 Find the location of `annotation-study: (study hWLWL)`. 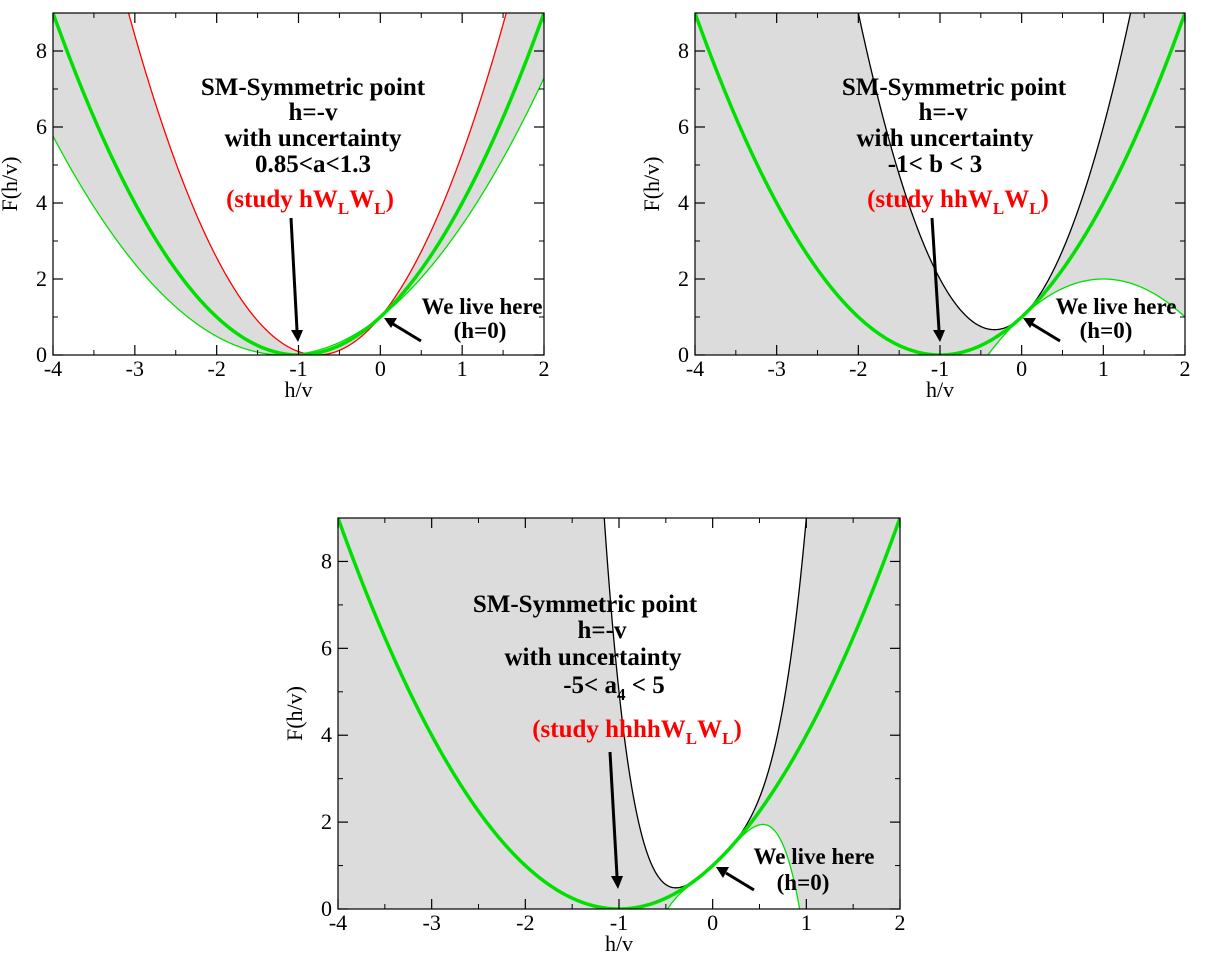

annotation-study: (study hWLWL) is located at coordinates (310, 202).